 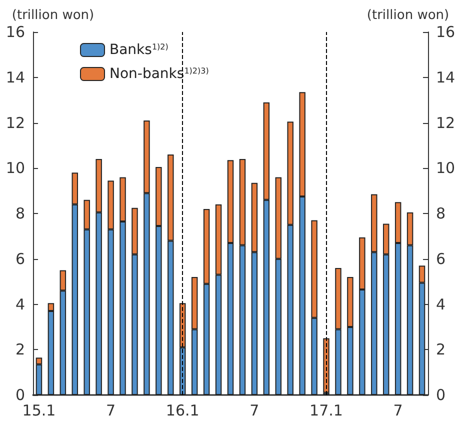 I want to click on y-tick-label: 10, so click(x=15, y=168).